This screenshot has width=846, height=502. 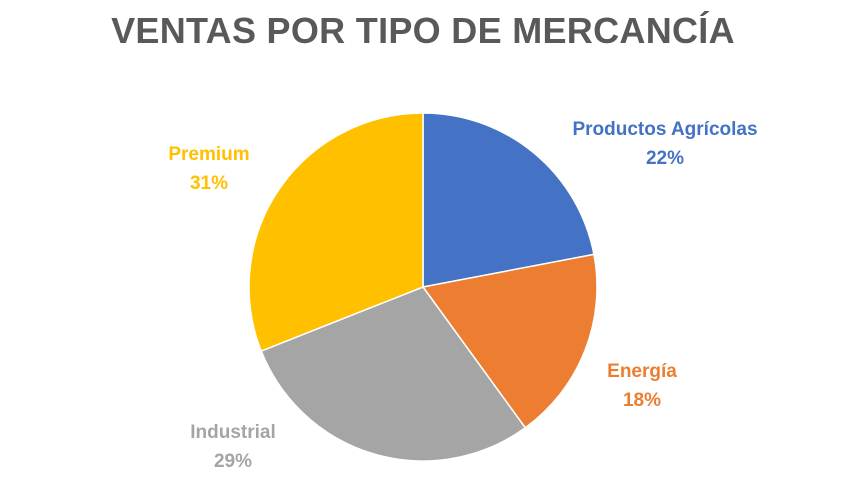 What do you see at coordinates (233, 432) in the screenshot?
I see `slice-label-industrial-name: Industrial` at bounding box center [233, 432].